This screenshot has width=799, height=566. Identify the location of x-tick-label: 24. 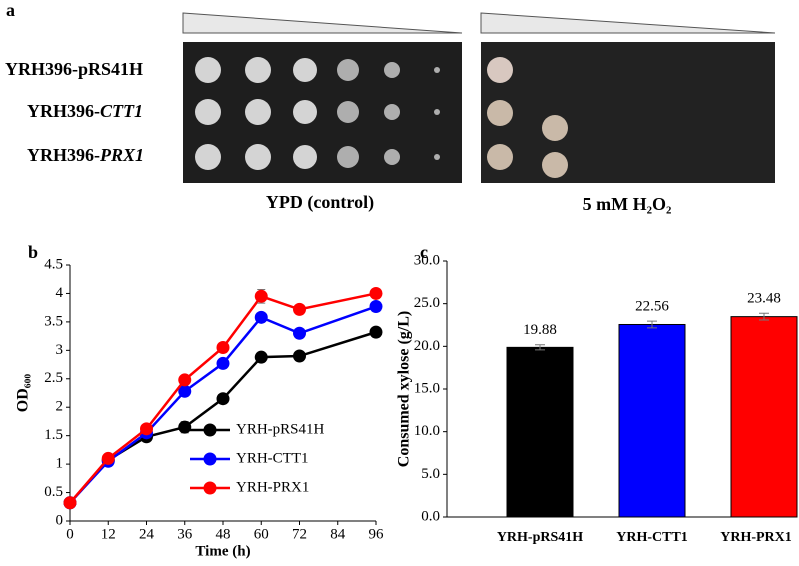
(147, 534).